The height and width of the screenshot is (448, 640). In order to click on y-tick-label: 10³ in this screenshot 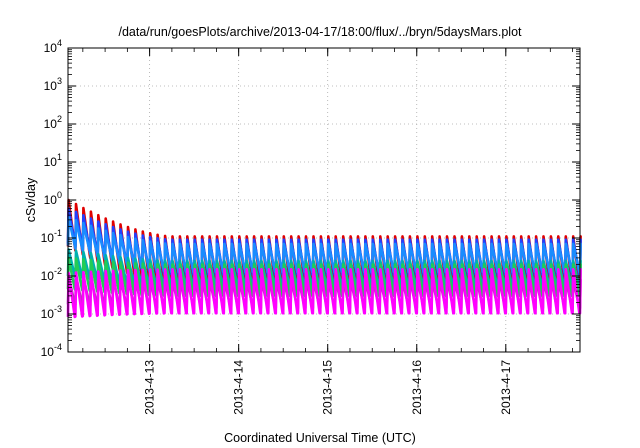, I will do `click(53, 84)`.